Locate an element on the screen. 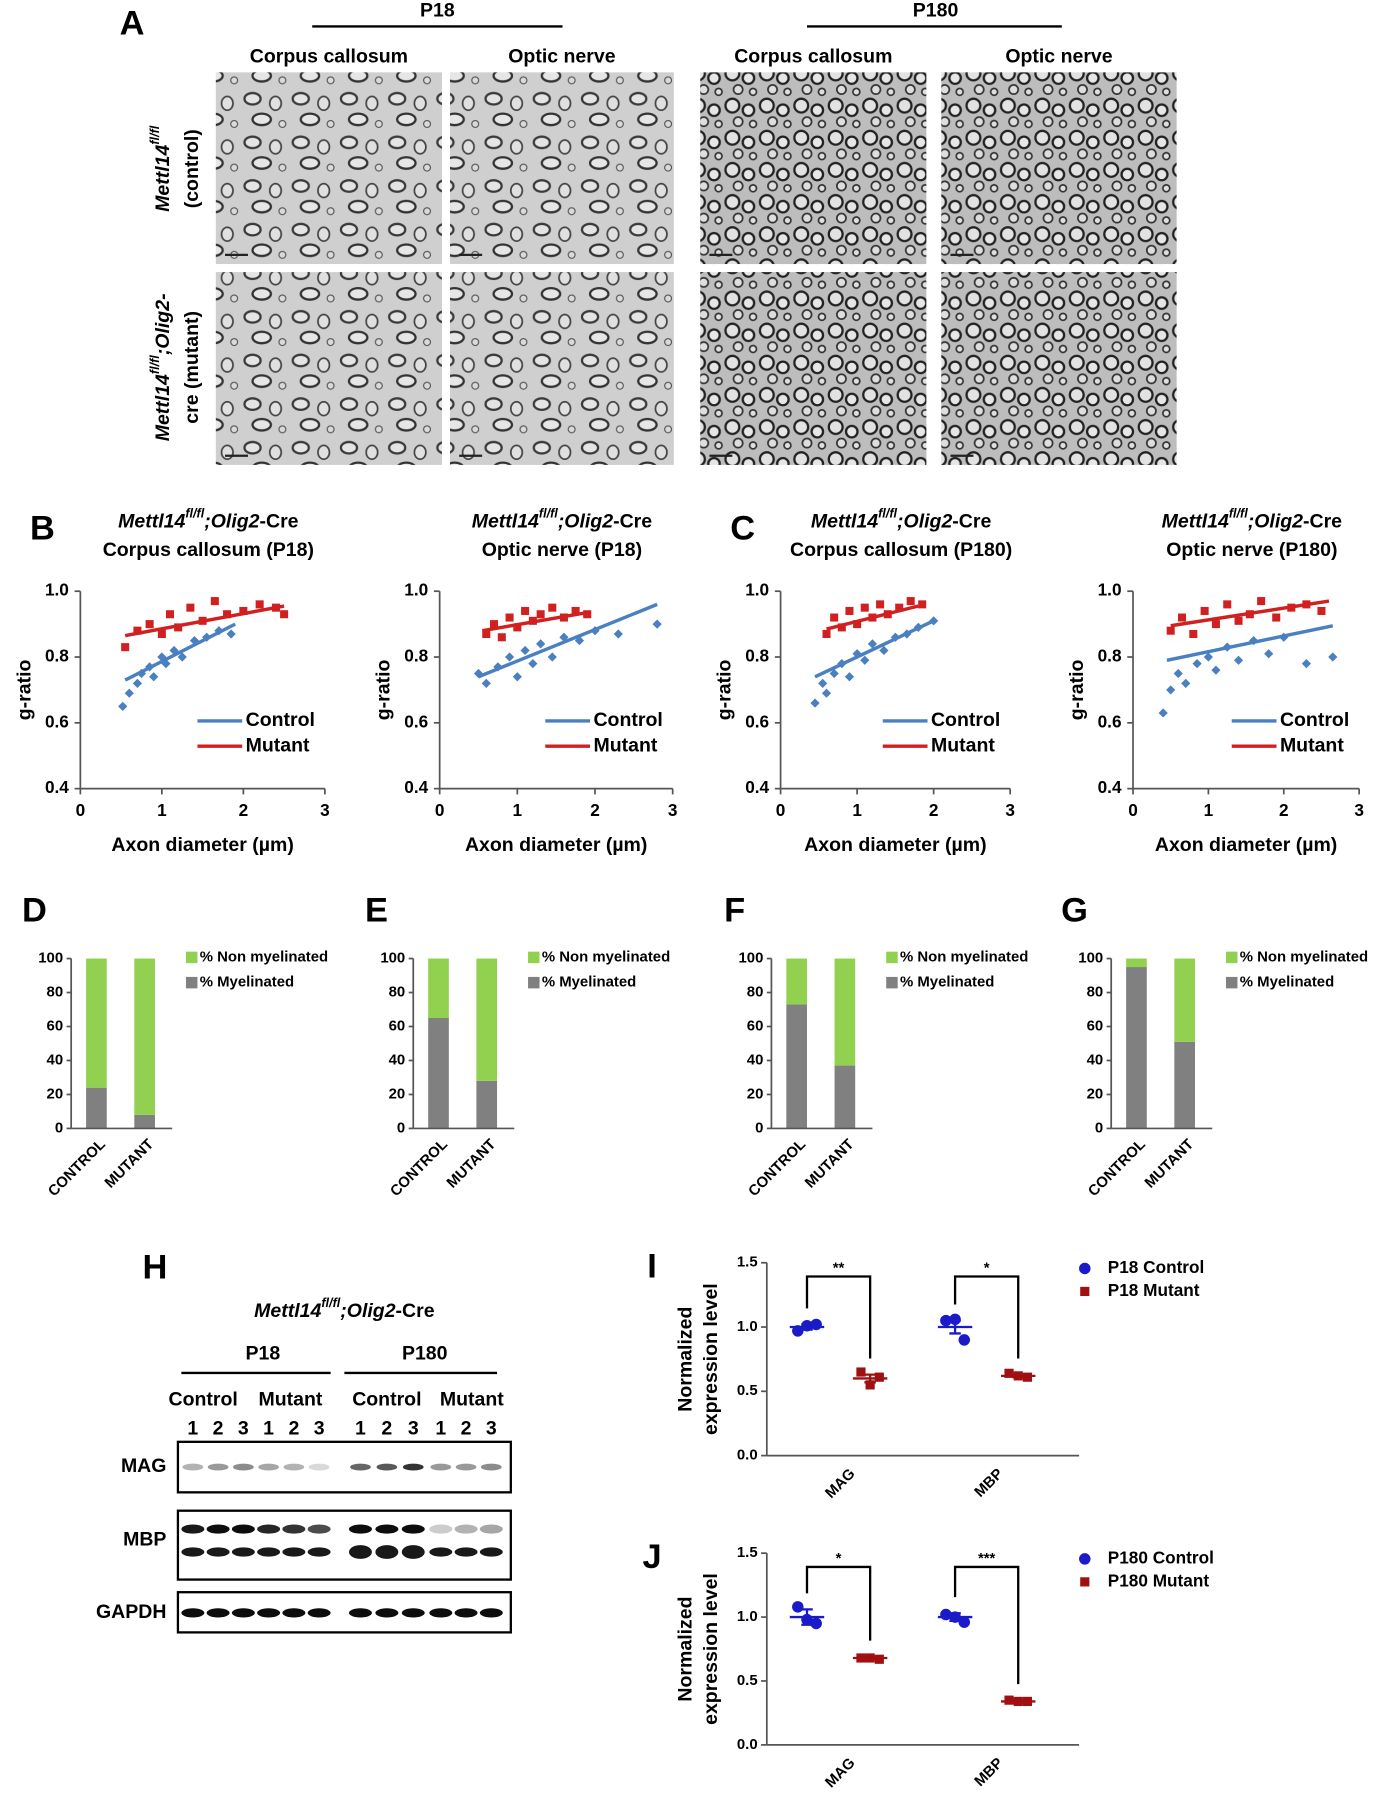  legend-label: % Non myelinated is located at coordinates (606, 956).